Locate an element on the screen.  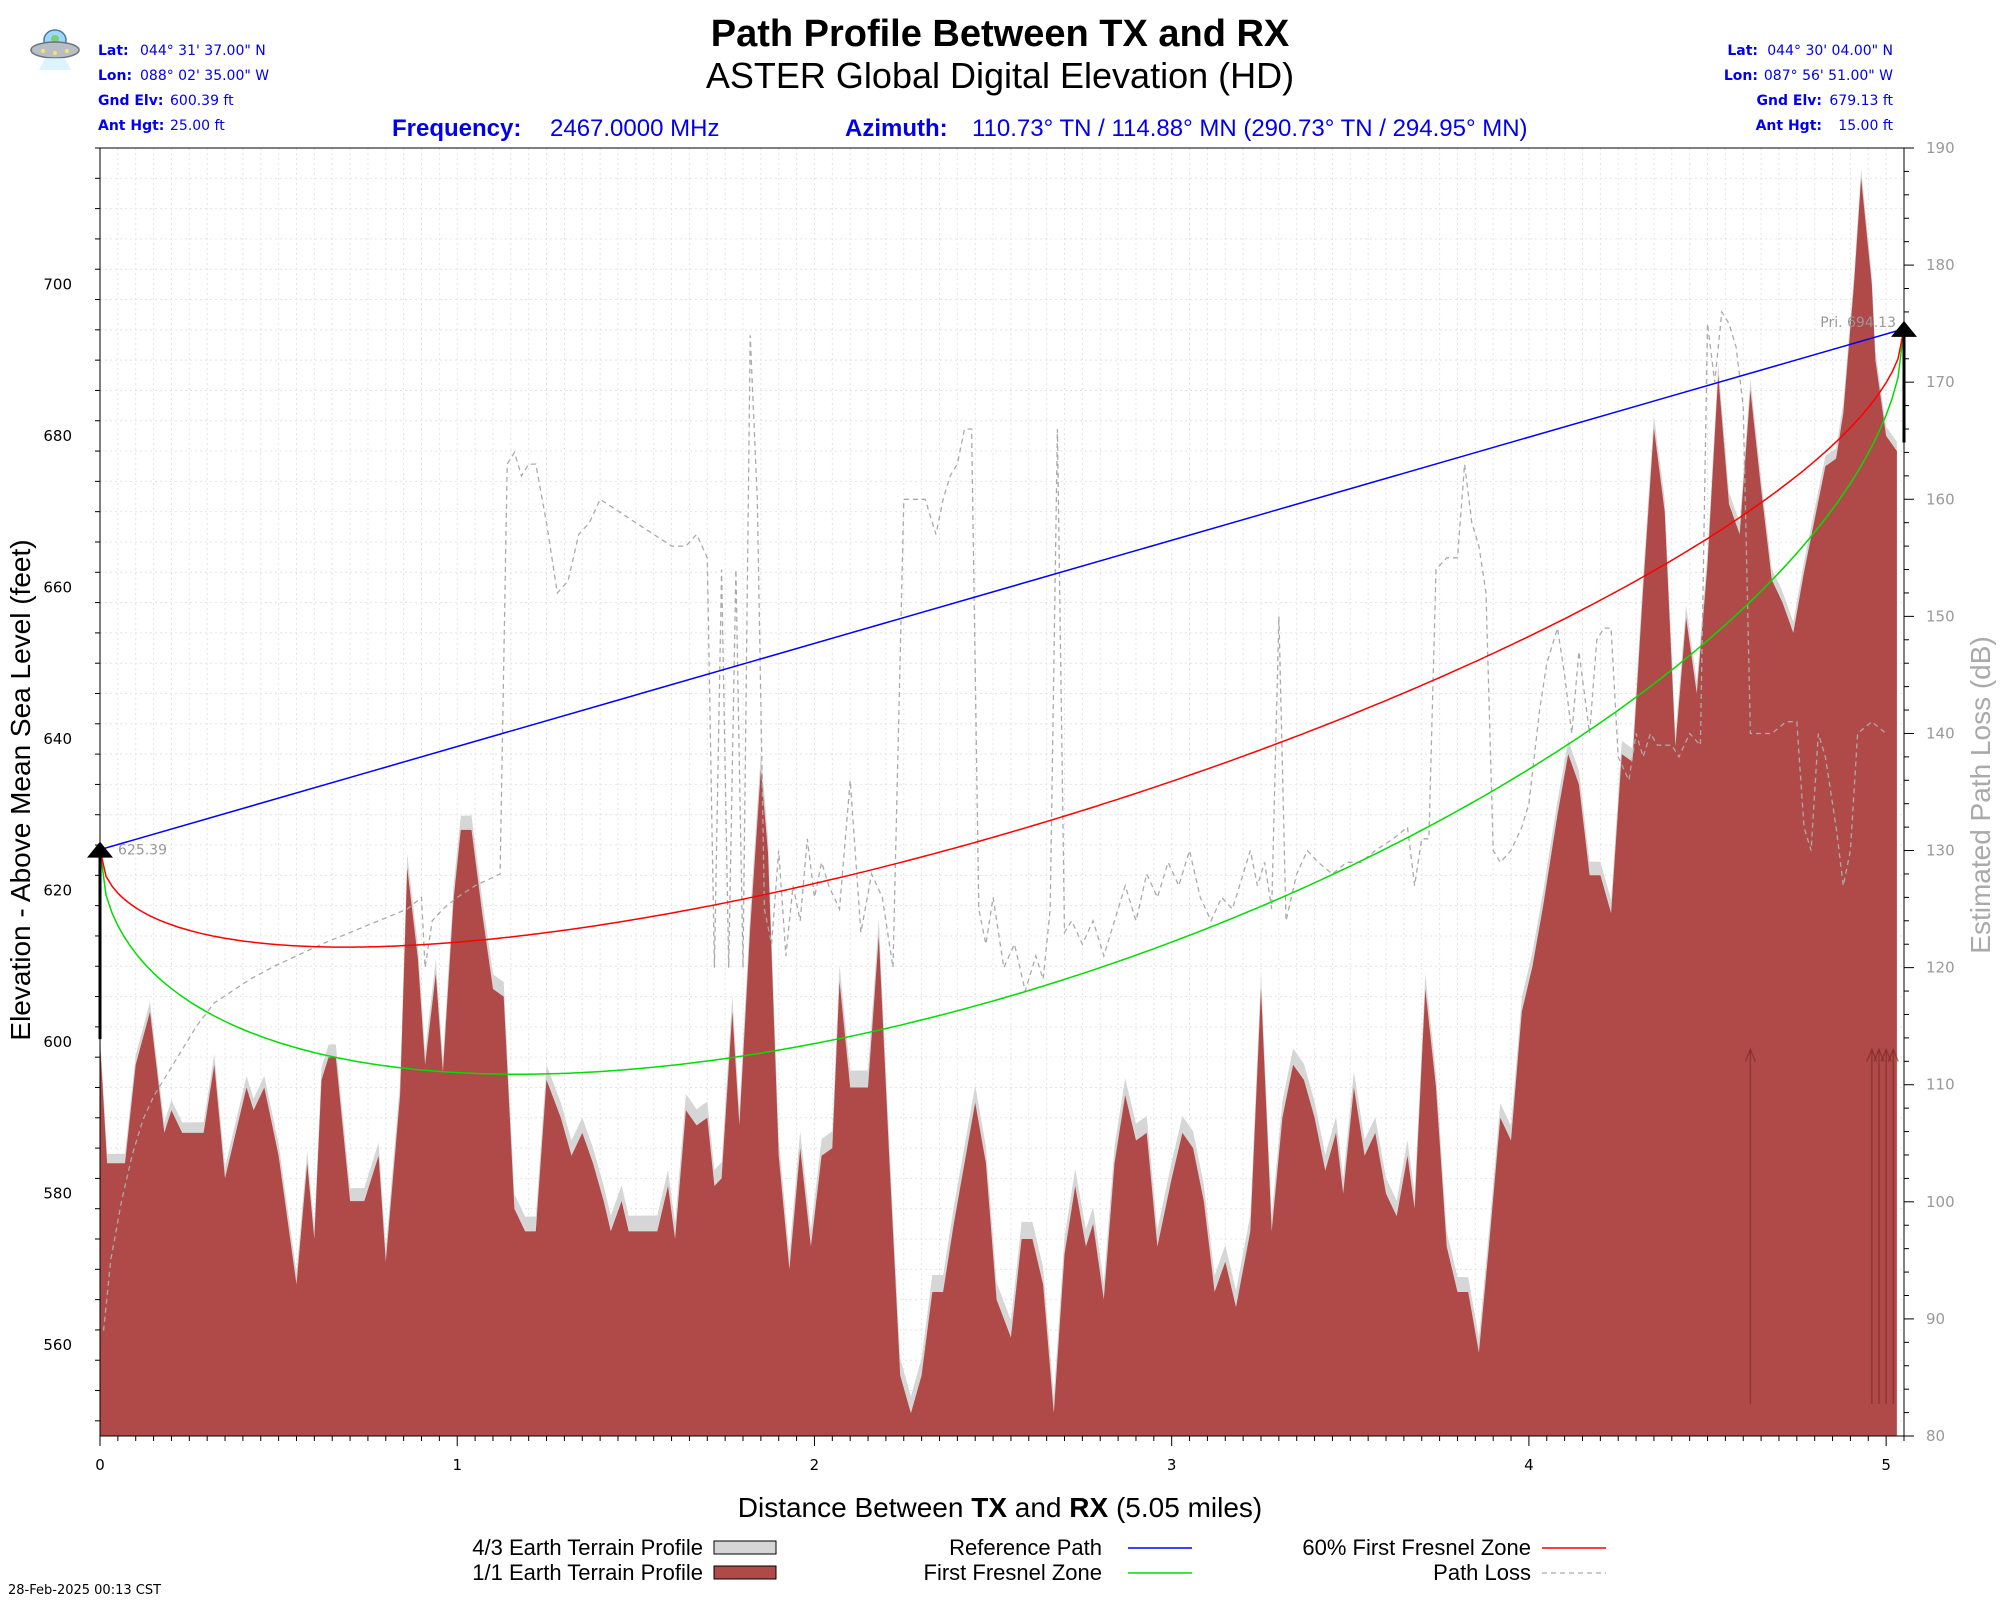
x-axis-label-rx: RX is located at coordinates (1088, 1507).